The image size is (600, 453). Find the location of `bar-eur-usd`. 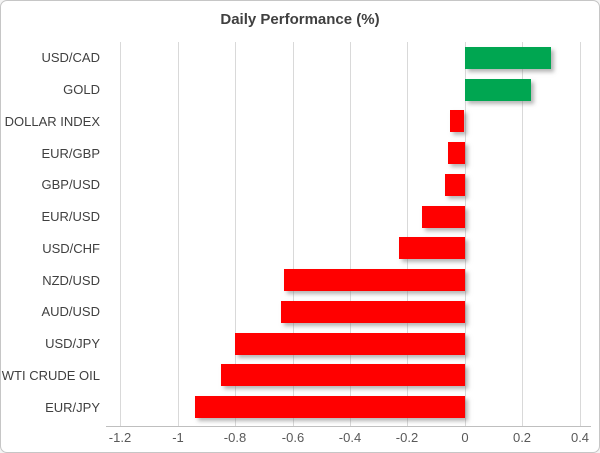

bar-eur-usd is located at coordinates (443, 217).